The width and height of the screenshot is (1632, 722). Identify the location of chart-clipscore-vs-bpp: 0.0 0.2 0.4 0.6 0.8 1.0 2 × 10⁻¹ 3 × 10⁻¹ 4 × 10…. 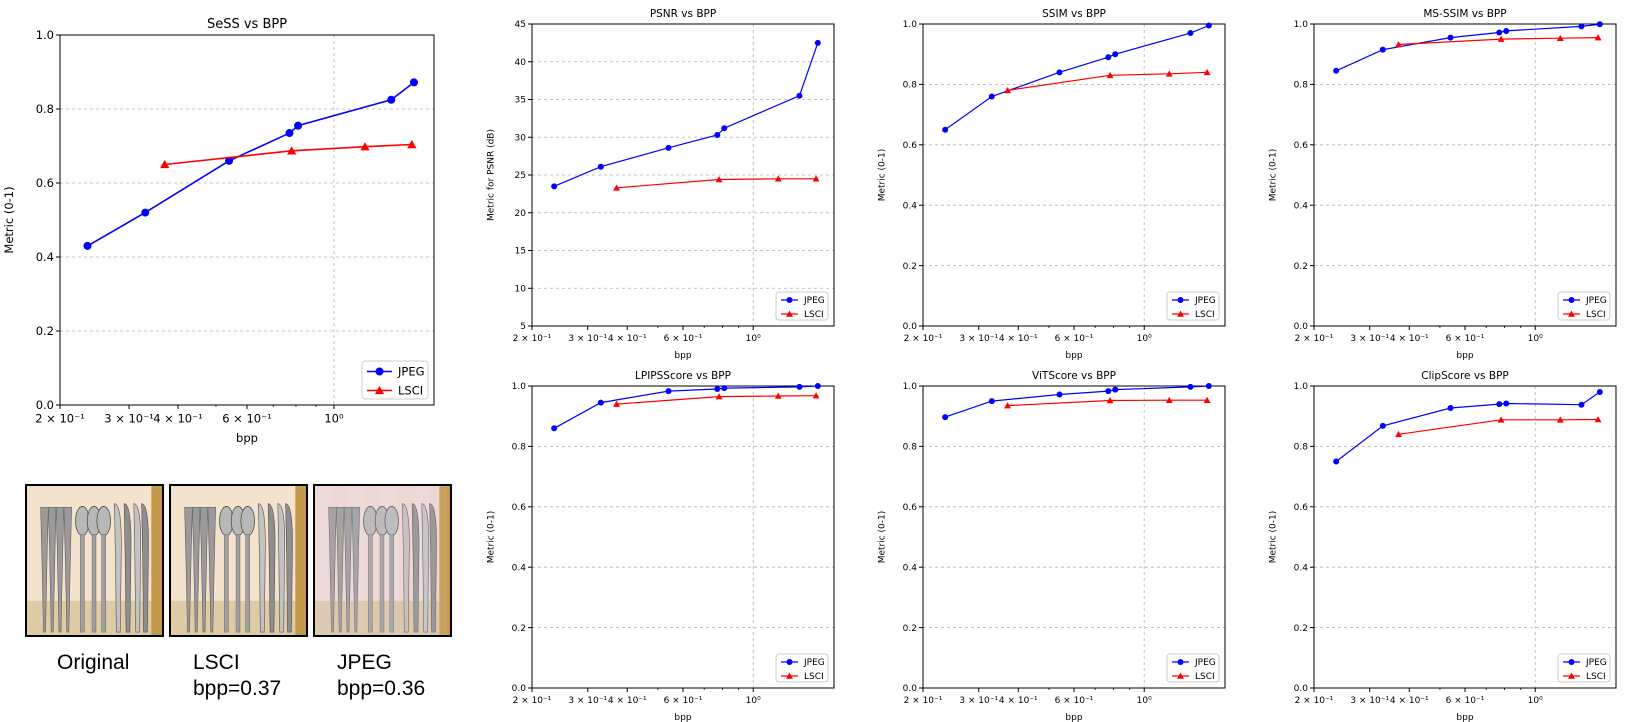
(1442, 546).